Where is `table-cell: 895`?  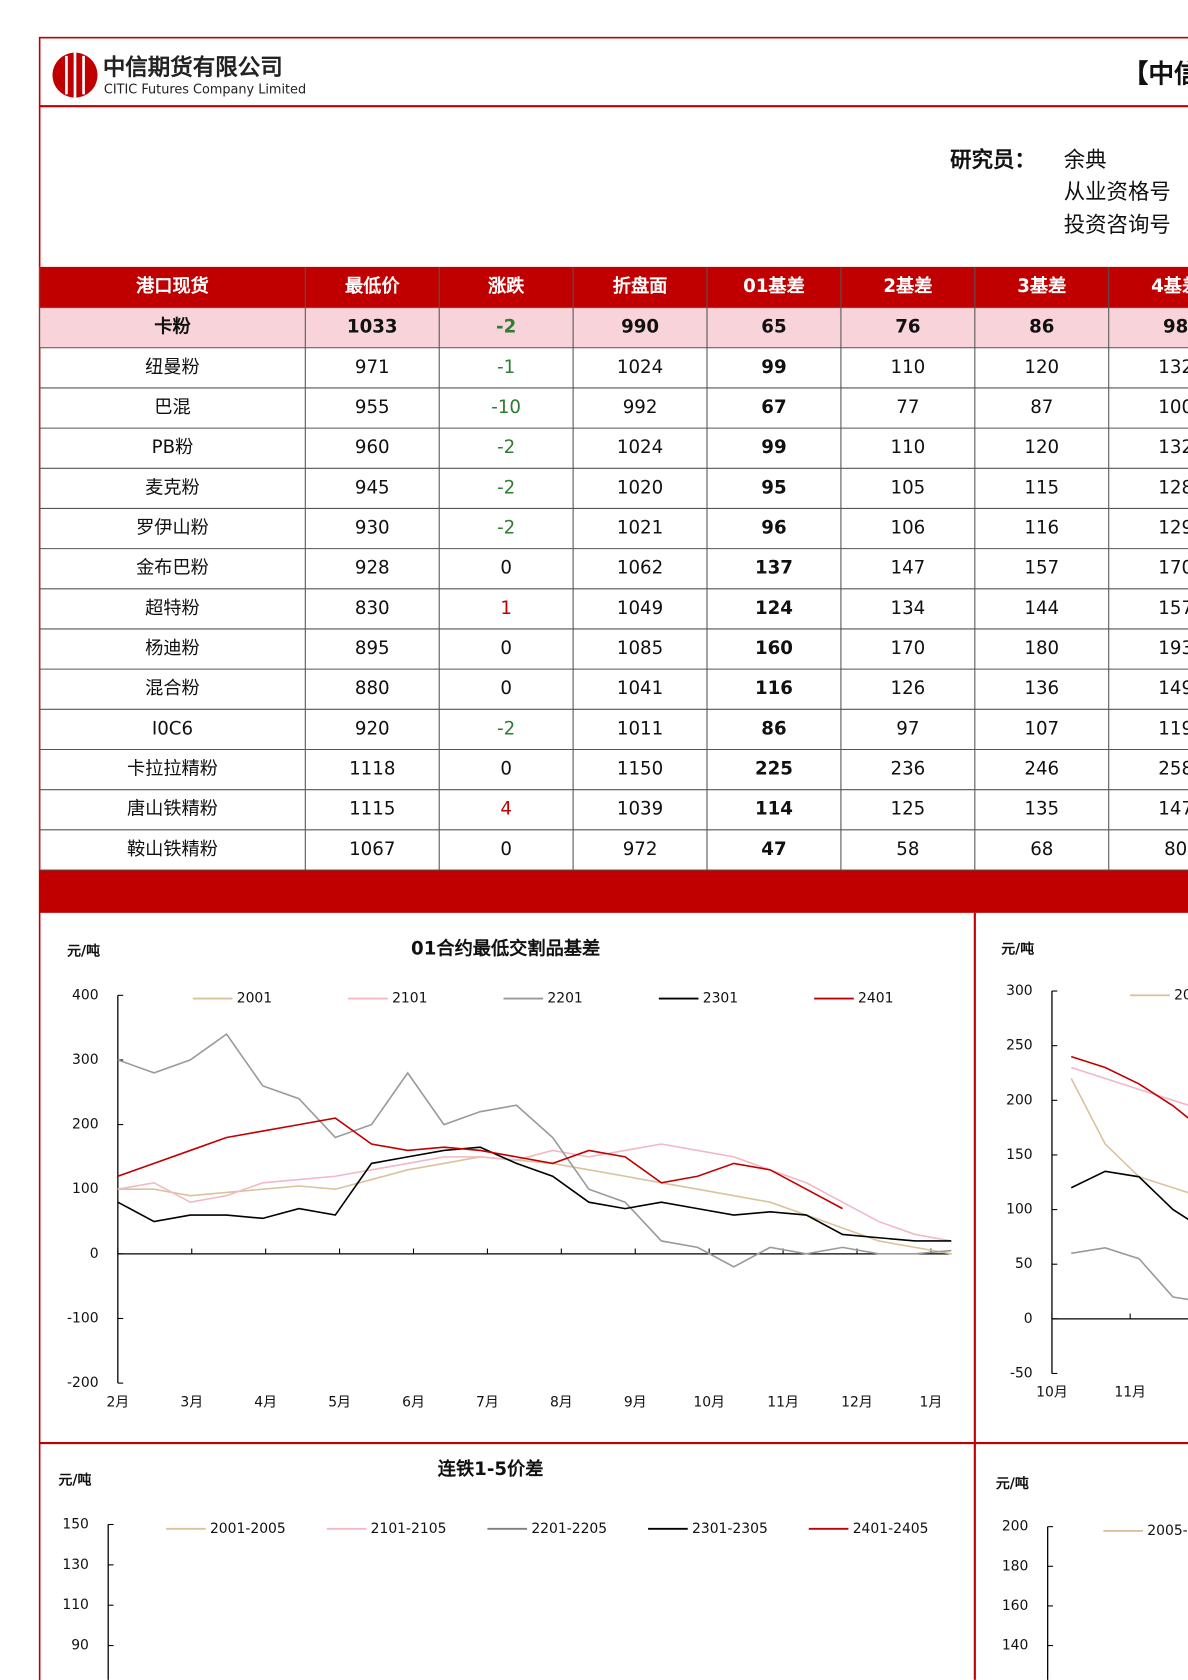 table-cell: 895 is located at coordinates (372, 648).